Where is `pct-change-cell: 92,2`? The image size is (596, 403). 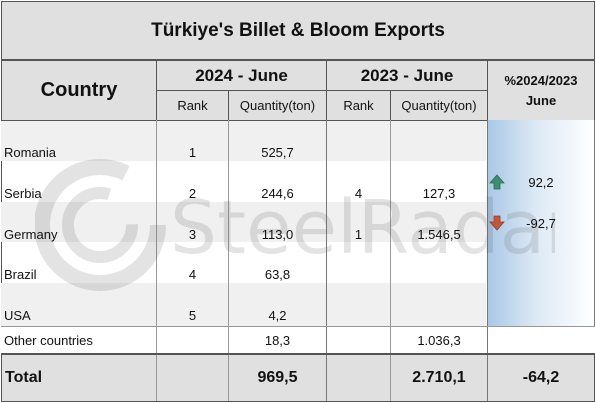
pct-change-cell: 92,2 is located at coordinates (541, 182).